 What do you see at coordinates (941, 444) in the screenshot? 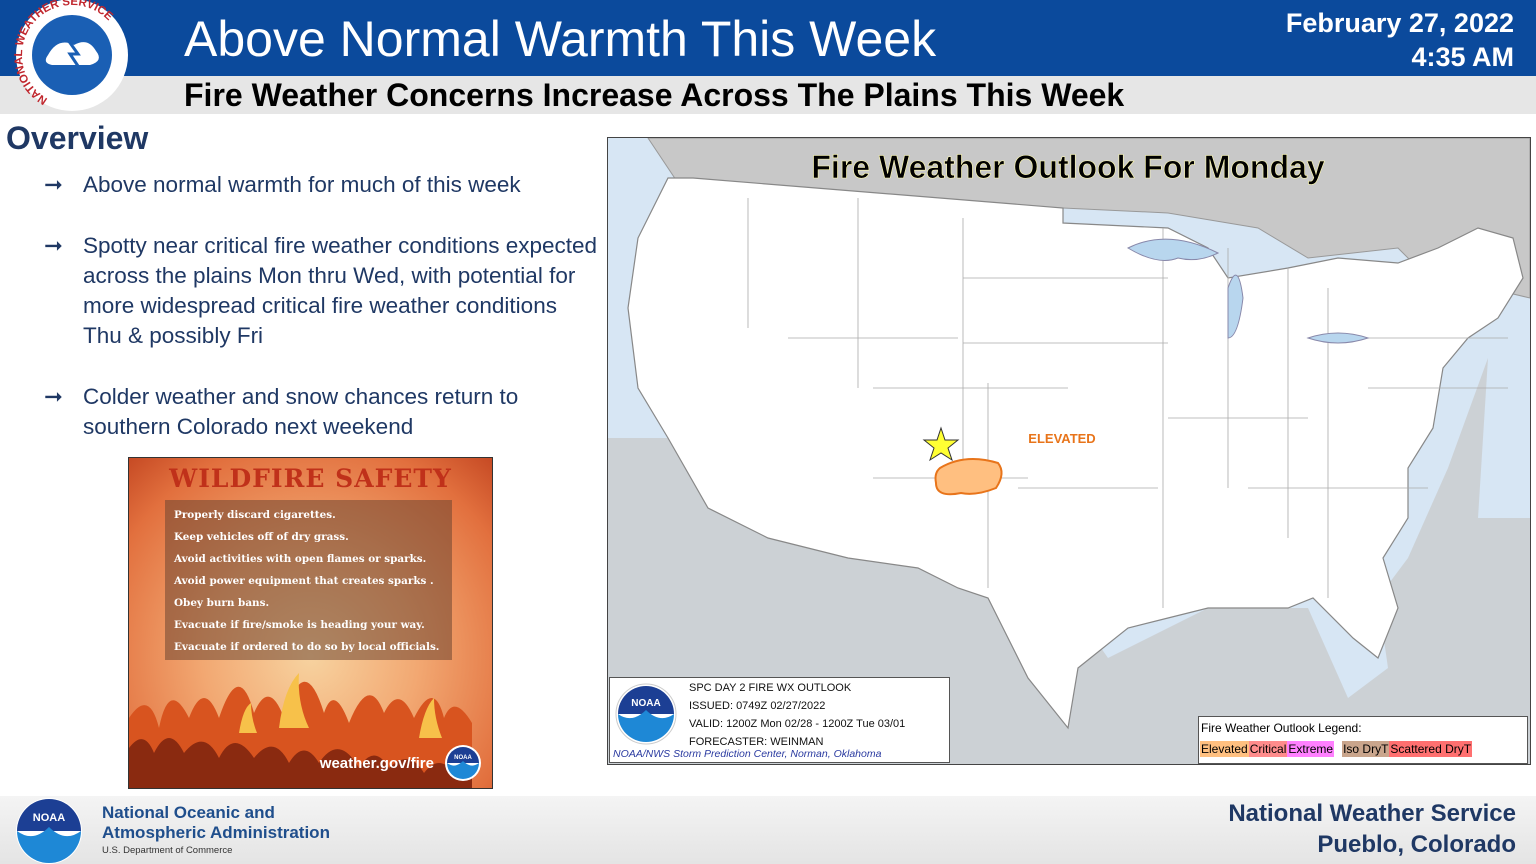
I see `pueblo-star` at bounding box center [941, 444].